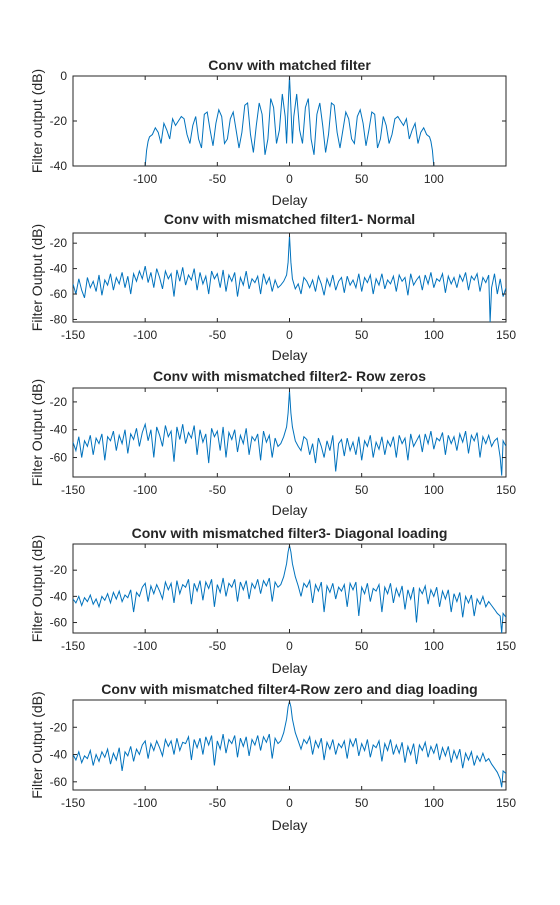  What do you see at coordinates (37, 121) in the screenshot?
I see `y-axis-label: Filter output (dB)` at bounding box center [37, 121].